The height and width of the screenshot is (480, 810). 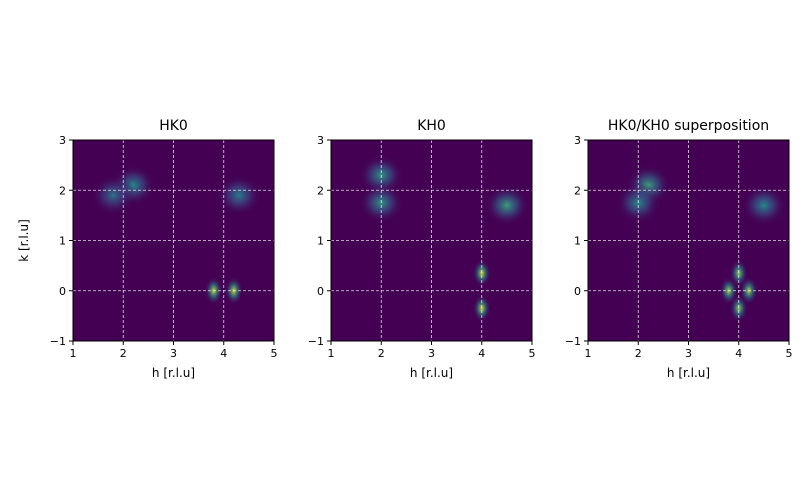 I want to click on y-axis-label: k [r.l.u], so click(x=24, y=240).